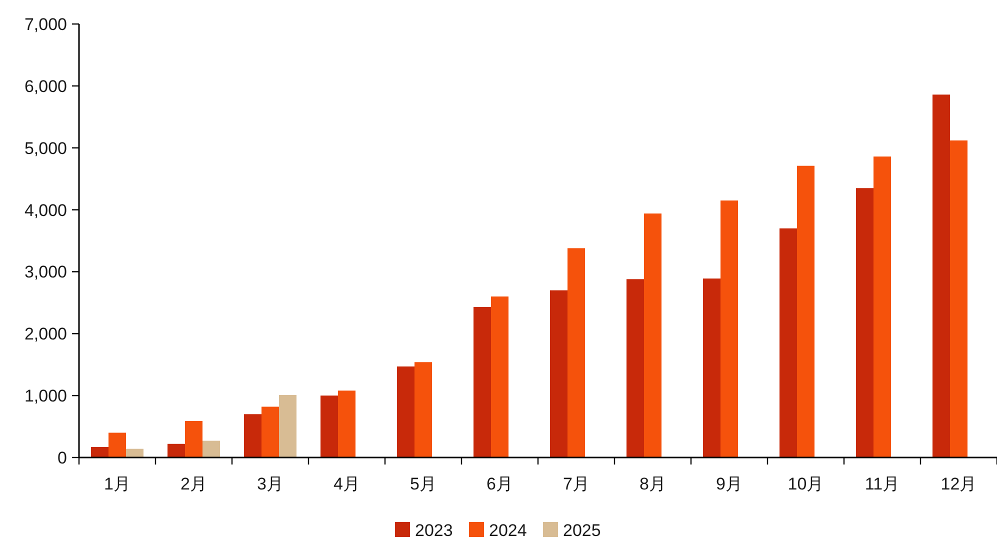  Describe the element at coordinates (499, 484) in the screenshot. I see `x-tick-label: 6月` at that location.